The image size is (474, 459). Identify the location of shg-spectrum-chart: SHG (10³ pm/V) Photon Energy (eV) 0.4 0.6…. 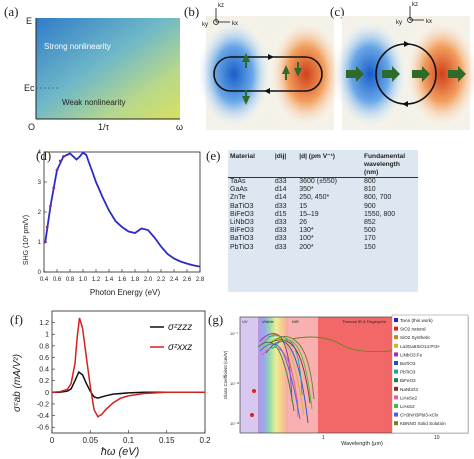
(114, 223).